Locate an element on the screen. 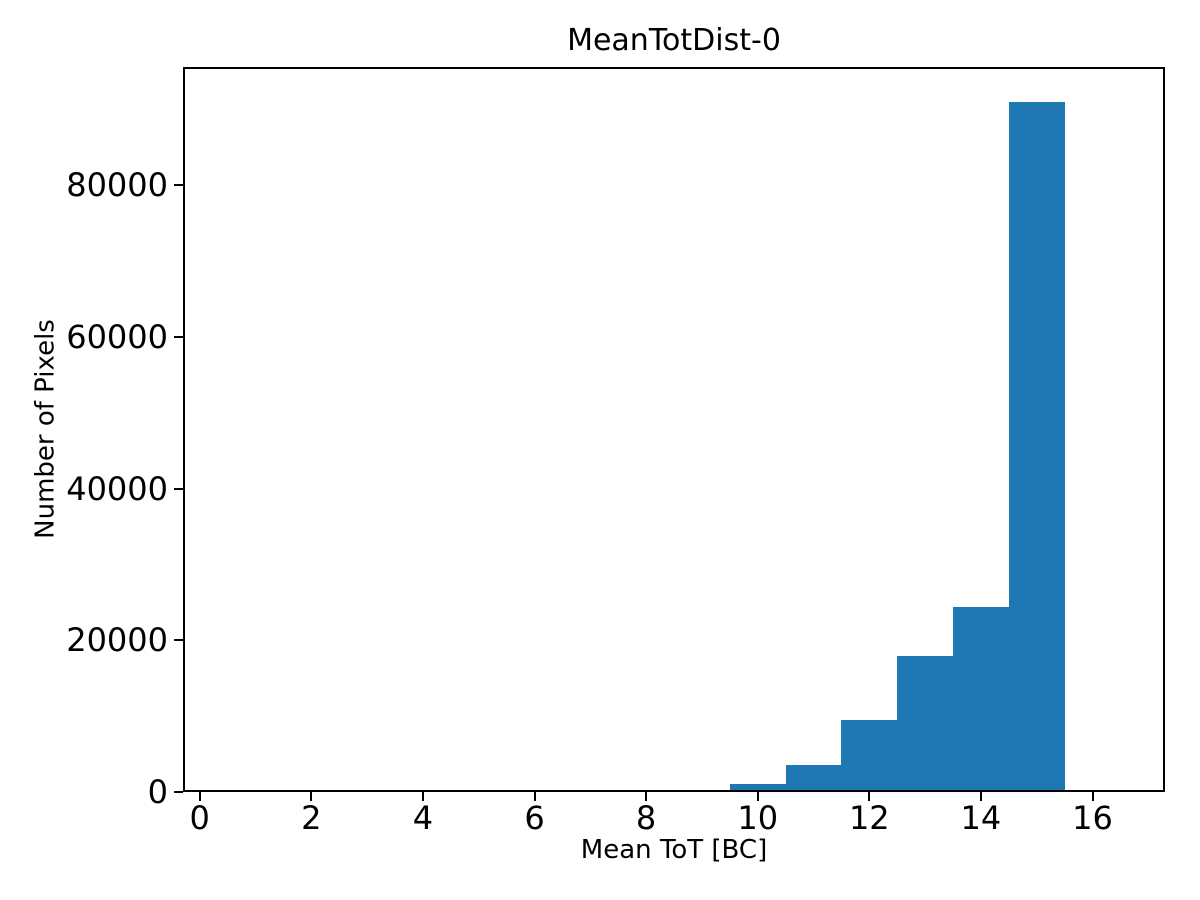  x-tick-label: 6 is located at coordinates (534, 818).